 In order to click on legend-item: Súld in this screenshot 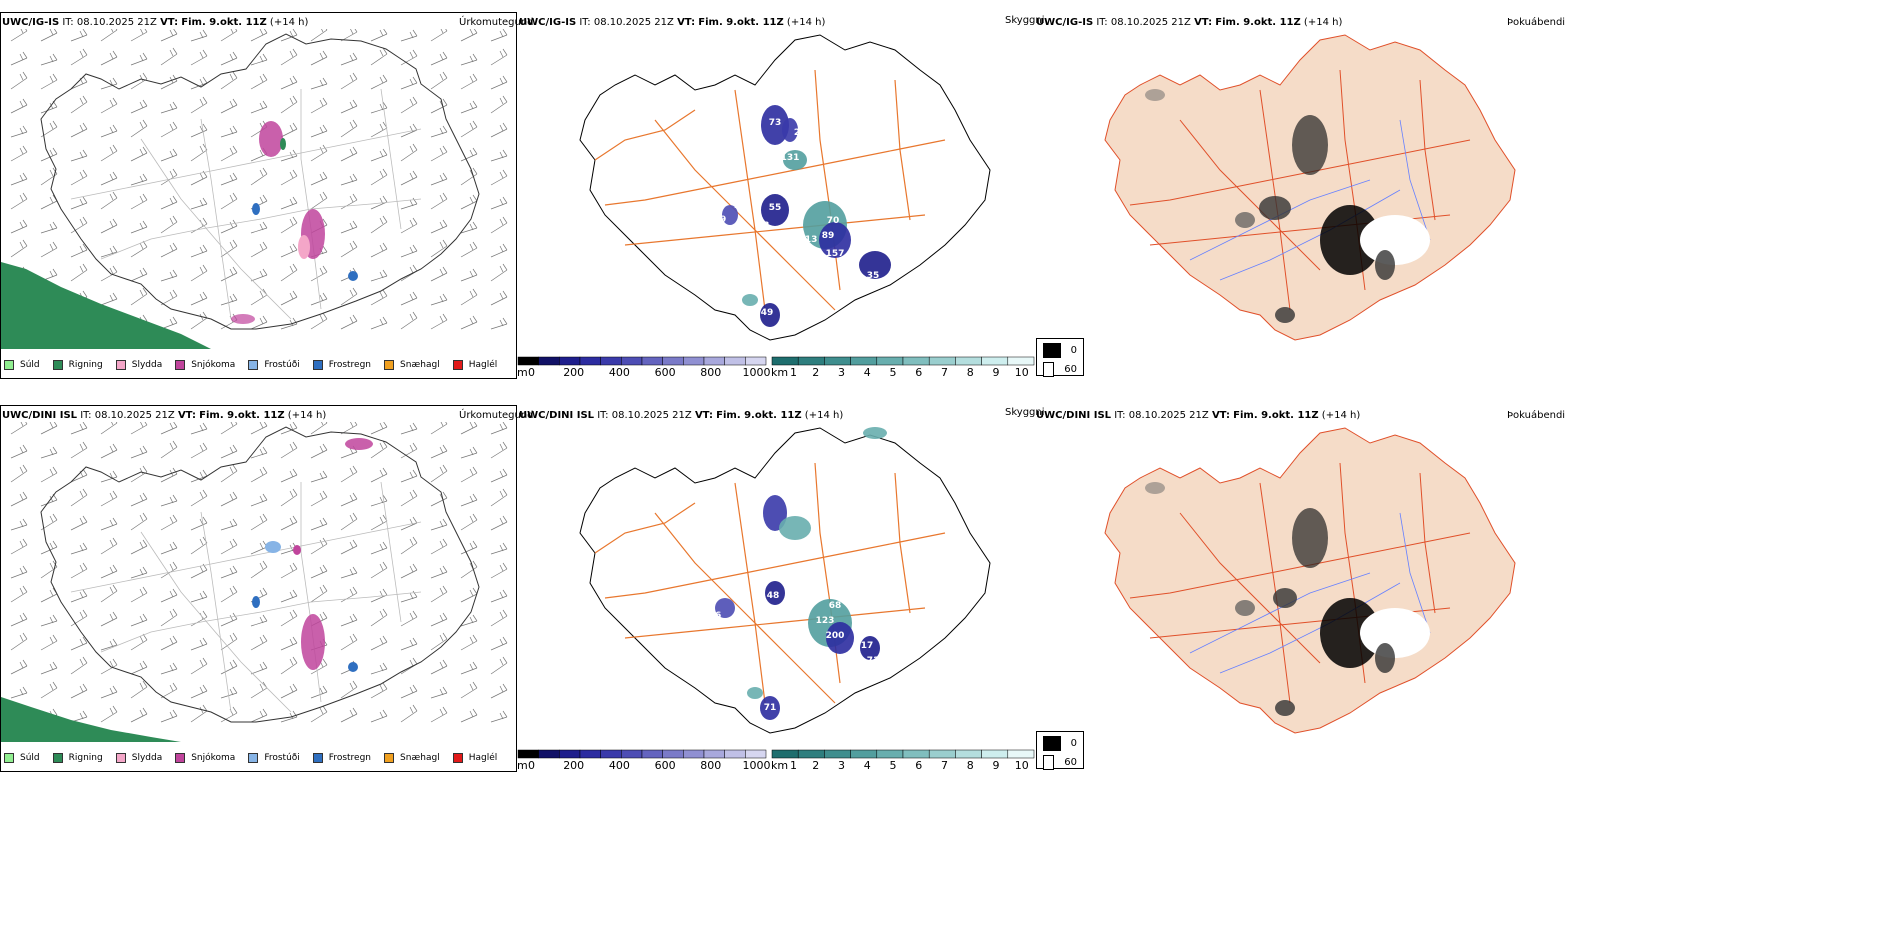, I will do `click(22, 758)`.